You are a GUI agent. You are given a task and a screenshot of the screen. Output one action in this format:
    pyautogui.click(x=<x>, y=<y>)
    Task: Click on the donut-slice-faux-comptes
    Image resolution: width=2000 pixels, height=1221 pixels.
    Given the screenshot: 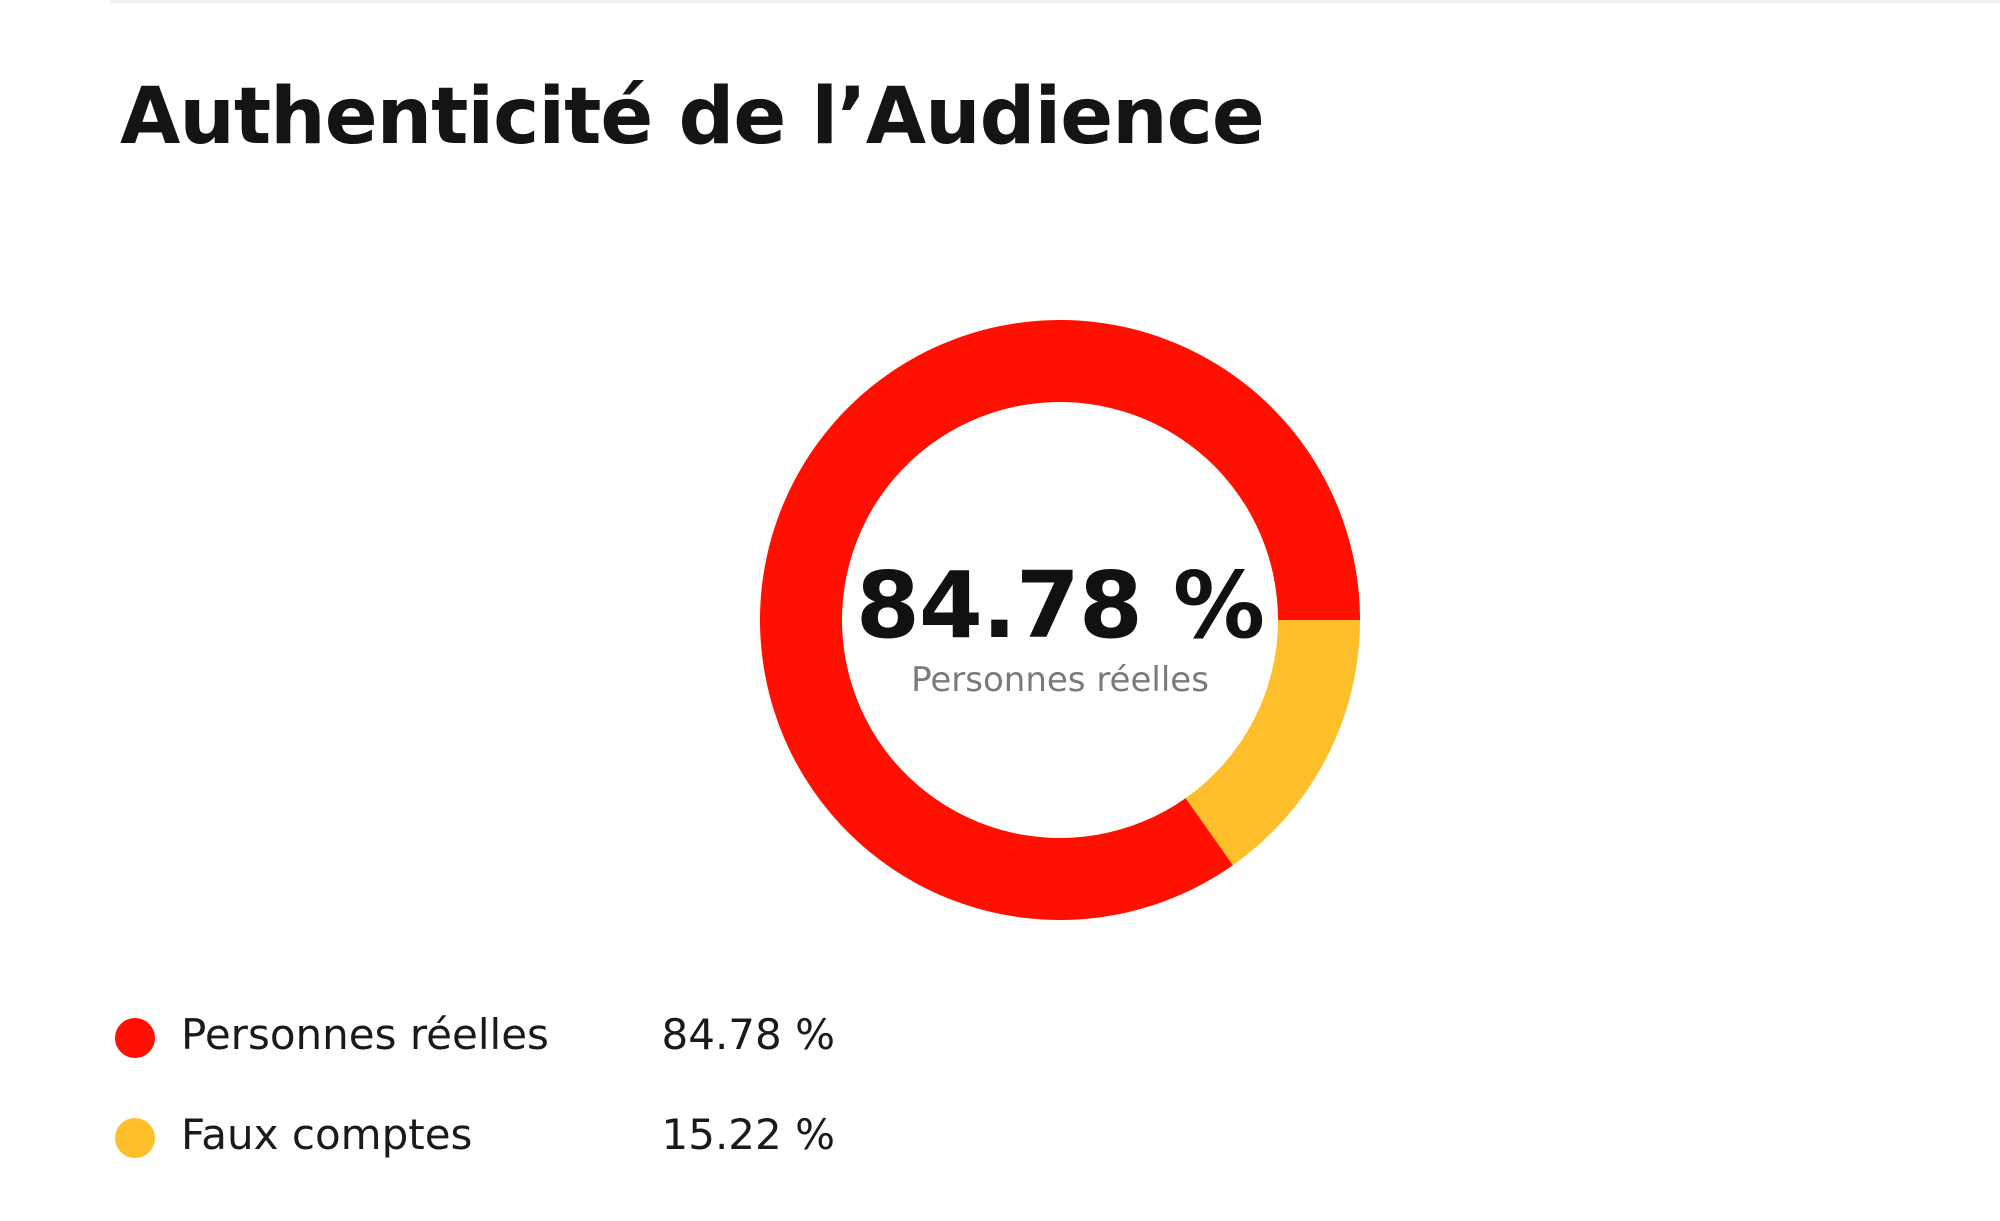 What is the action you would take?
    pyautogui.click(x=1272, y=743)
    